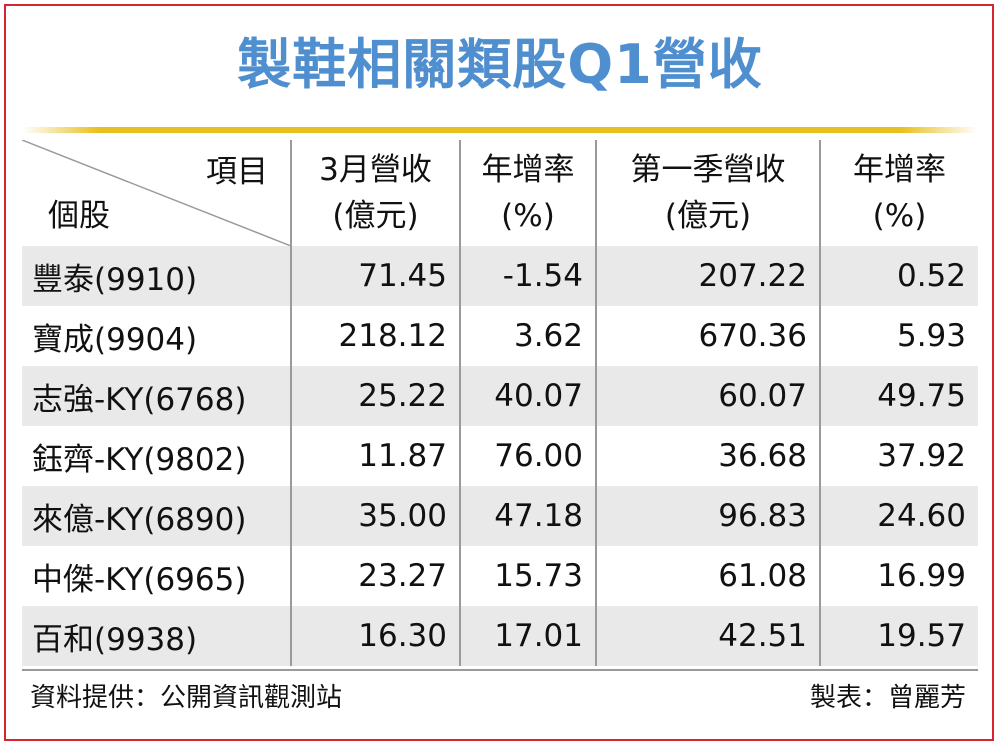  Describe the element at coordinates (898, 576) in the screenshot. I see `q1-yoy-cell: 16.99` at that location.